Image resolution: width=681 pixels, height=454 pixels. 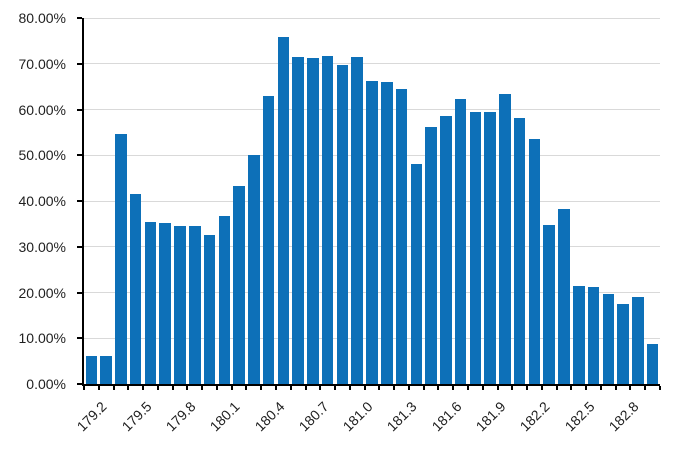 I want to click on x-axis-tick-label-text: 180.4, so click(x=269, y=416).